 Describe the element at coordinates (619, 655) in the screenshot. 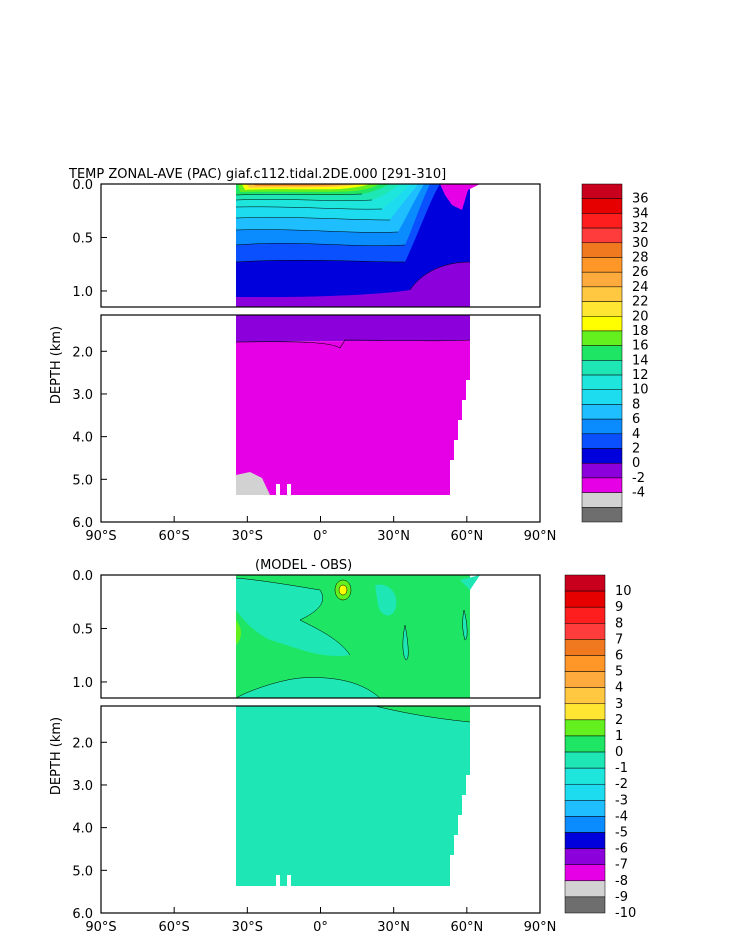

I see `colorbar-label: 6` at that location.